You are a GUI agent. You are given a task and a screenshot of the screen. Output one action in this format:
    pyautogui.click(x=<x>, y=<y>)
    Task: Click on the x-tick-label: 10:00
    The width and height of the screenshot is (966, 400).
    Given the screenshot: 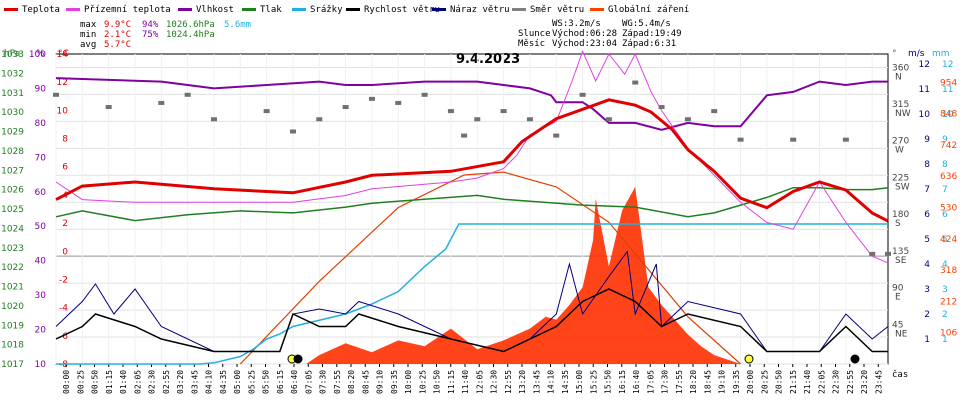 What is the action you would take?
    pyautogui.click(x=408, y=382)
    